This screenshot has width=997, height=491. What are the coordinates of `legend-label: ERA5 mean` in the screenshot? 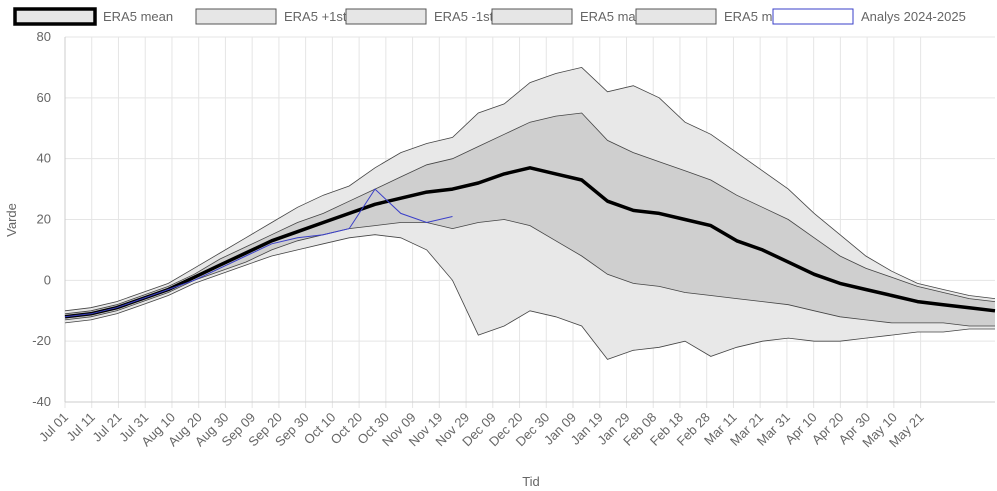 It's located at (138, 16).